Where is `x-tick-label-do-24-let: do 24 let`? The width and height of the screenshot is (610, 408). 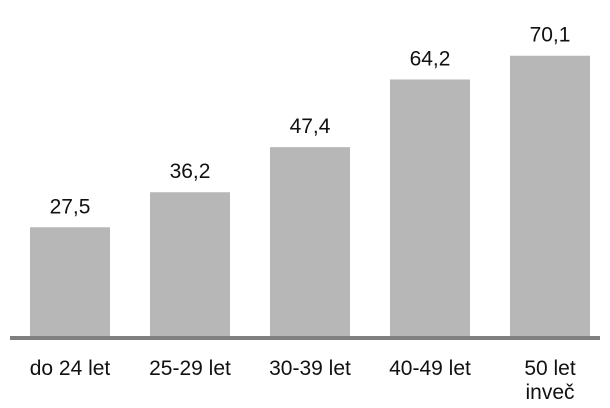 x-tick-label-do-24-let: do 24 let is located at coordinates (70, 368).